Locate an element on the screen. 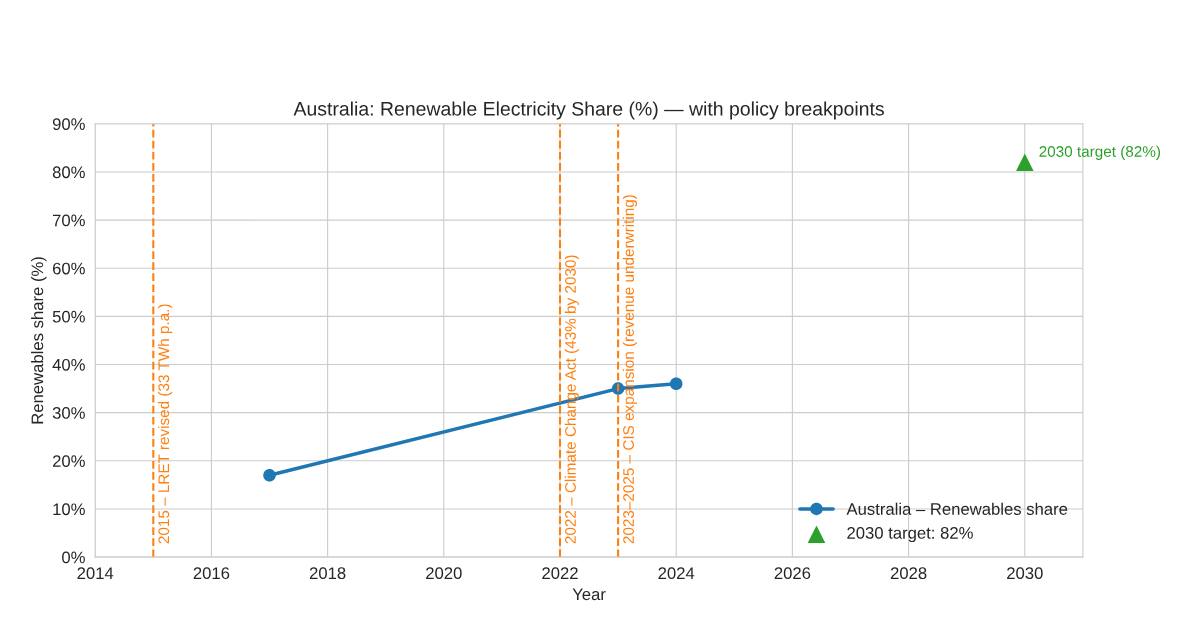 The image size is (1190, 619). x-tick-label: 2028 is located at coordinates (908, 573).